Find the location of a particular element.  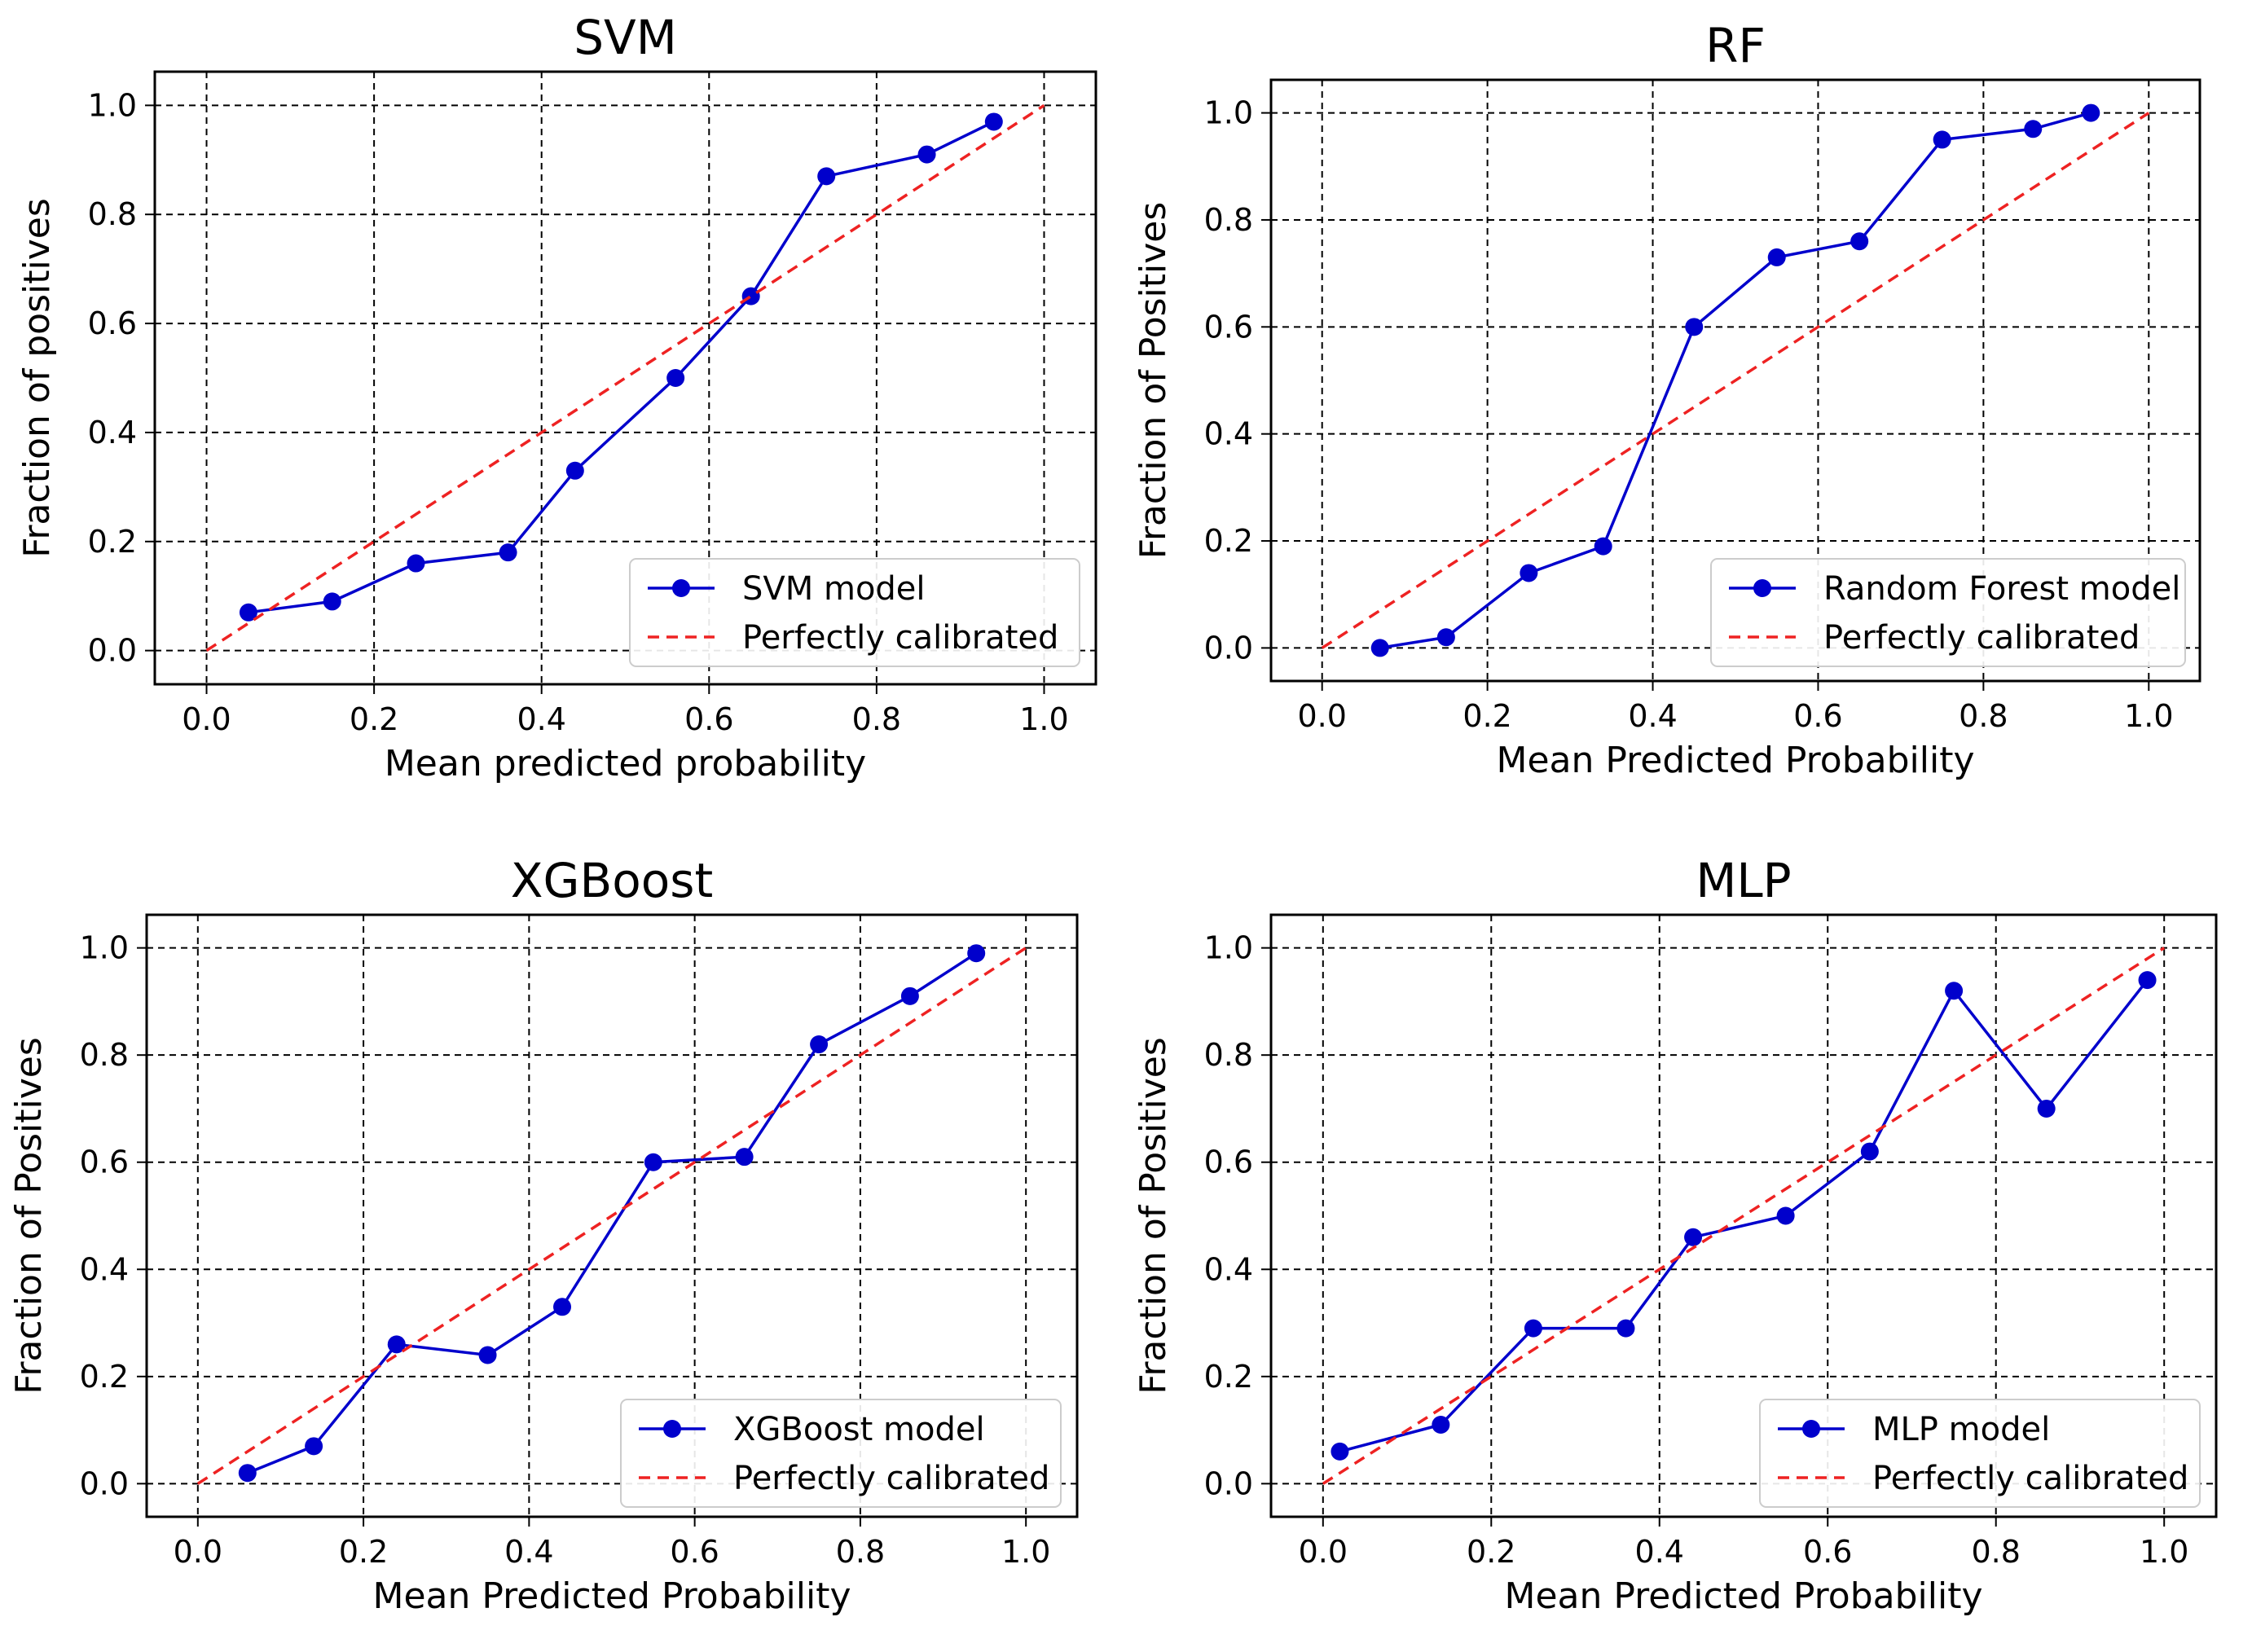

series-svm-model is located at coordinates (621, 367).